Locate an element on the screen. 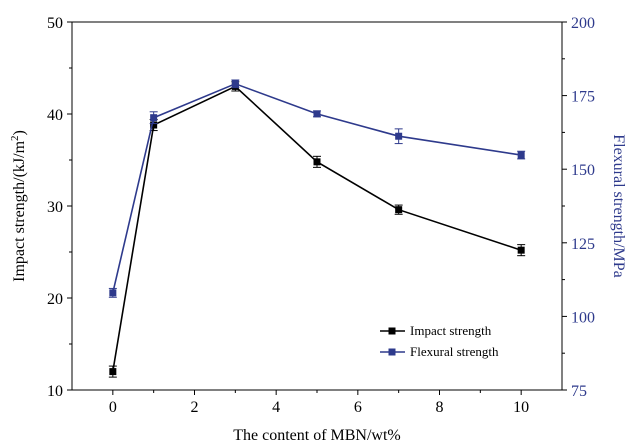 This screenshot has height=446, width=631. right-tick-label: 200 is located at coordinates (583, 23).